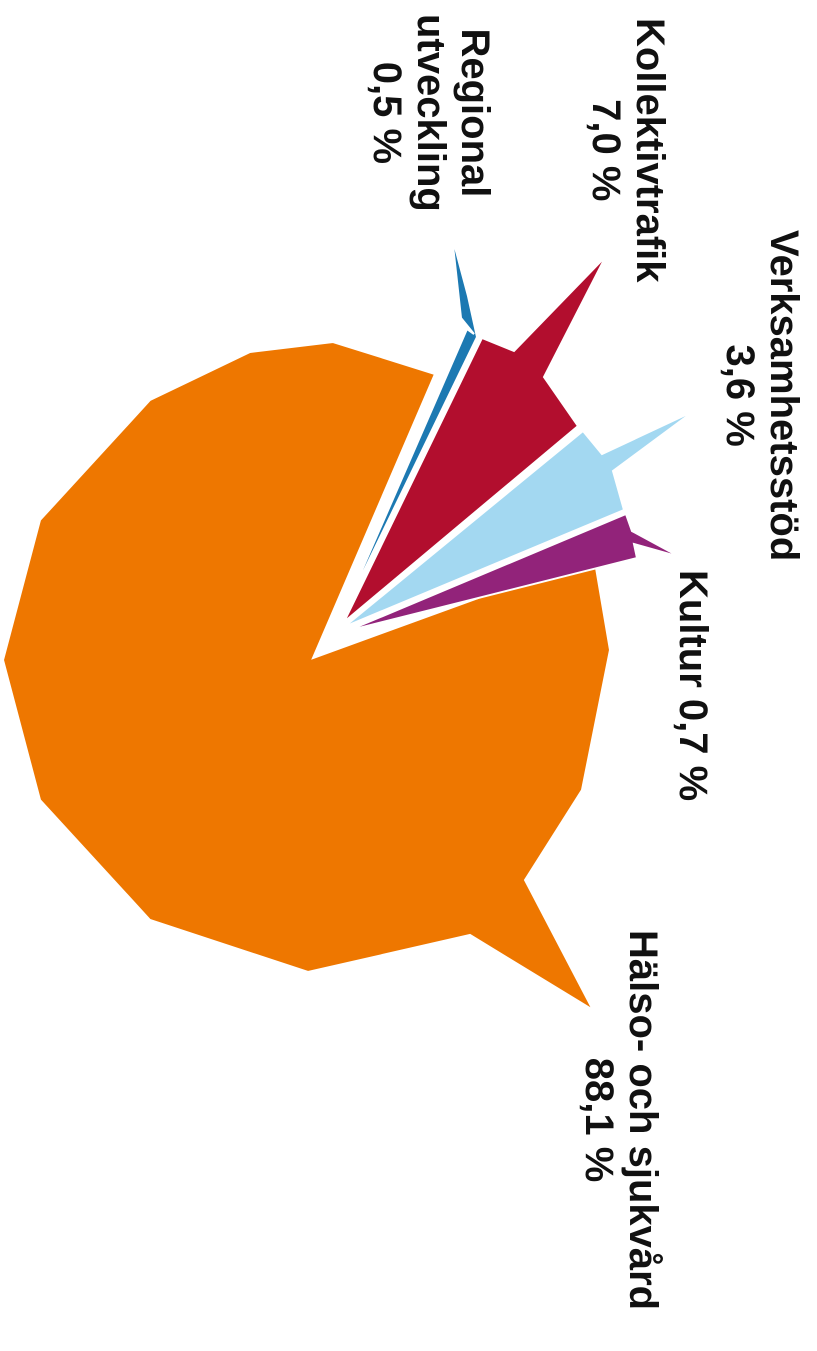 The width and height of the screenshot is (817, 1351). What do you see at coordinates (513, 572) in the screenshot?
I see `slice-kultur` at bounding box center [513, 572].